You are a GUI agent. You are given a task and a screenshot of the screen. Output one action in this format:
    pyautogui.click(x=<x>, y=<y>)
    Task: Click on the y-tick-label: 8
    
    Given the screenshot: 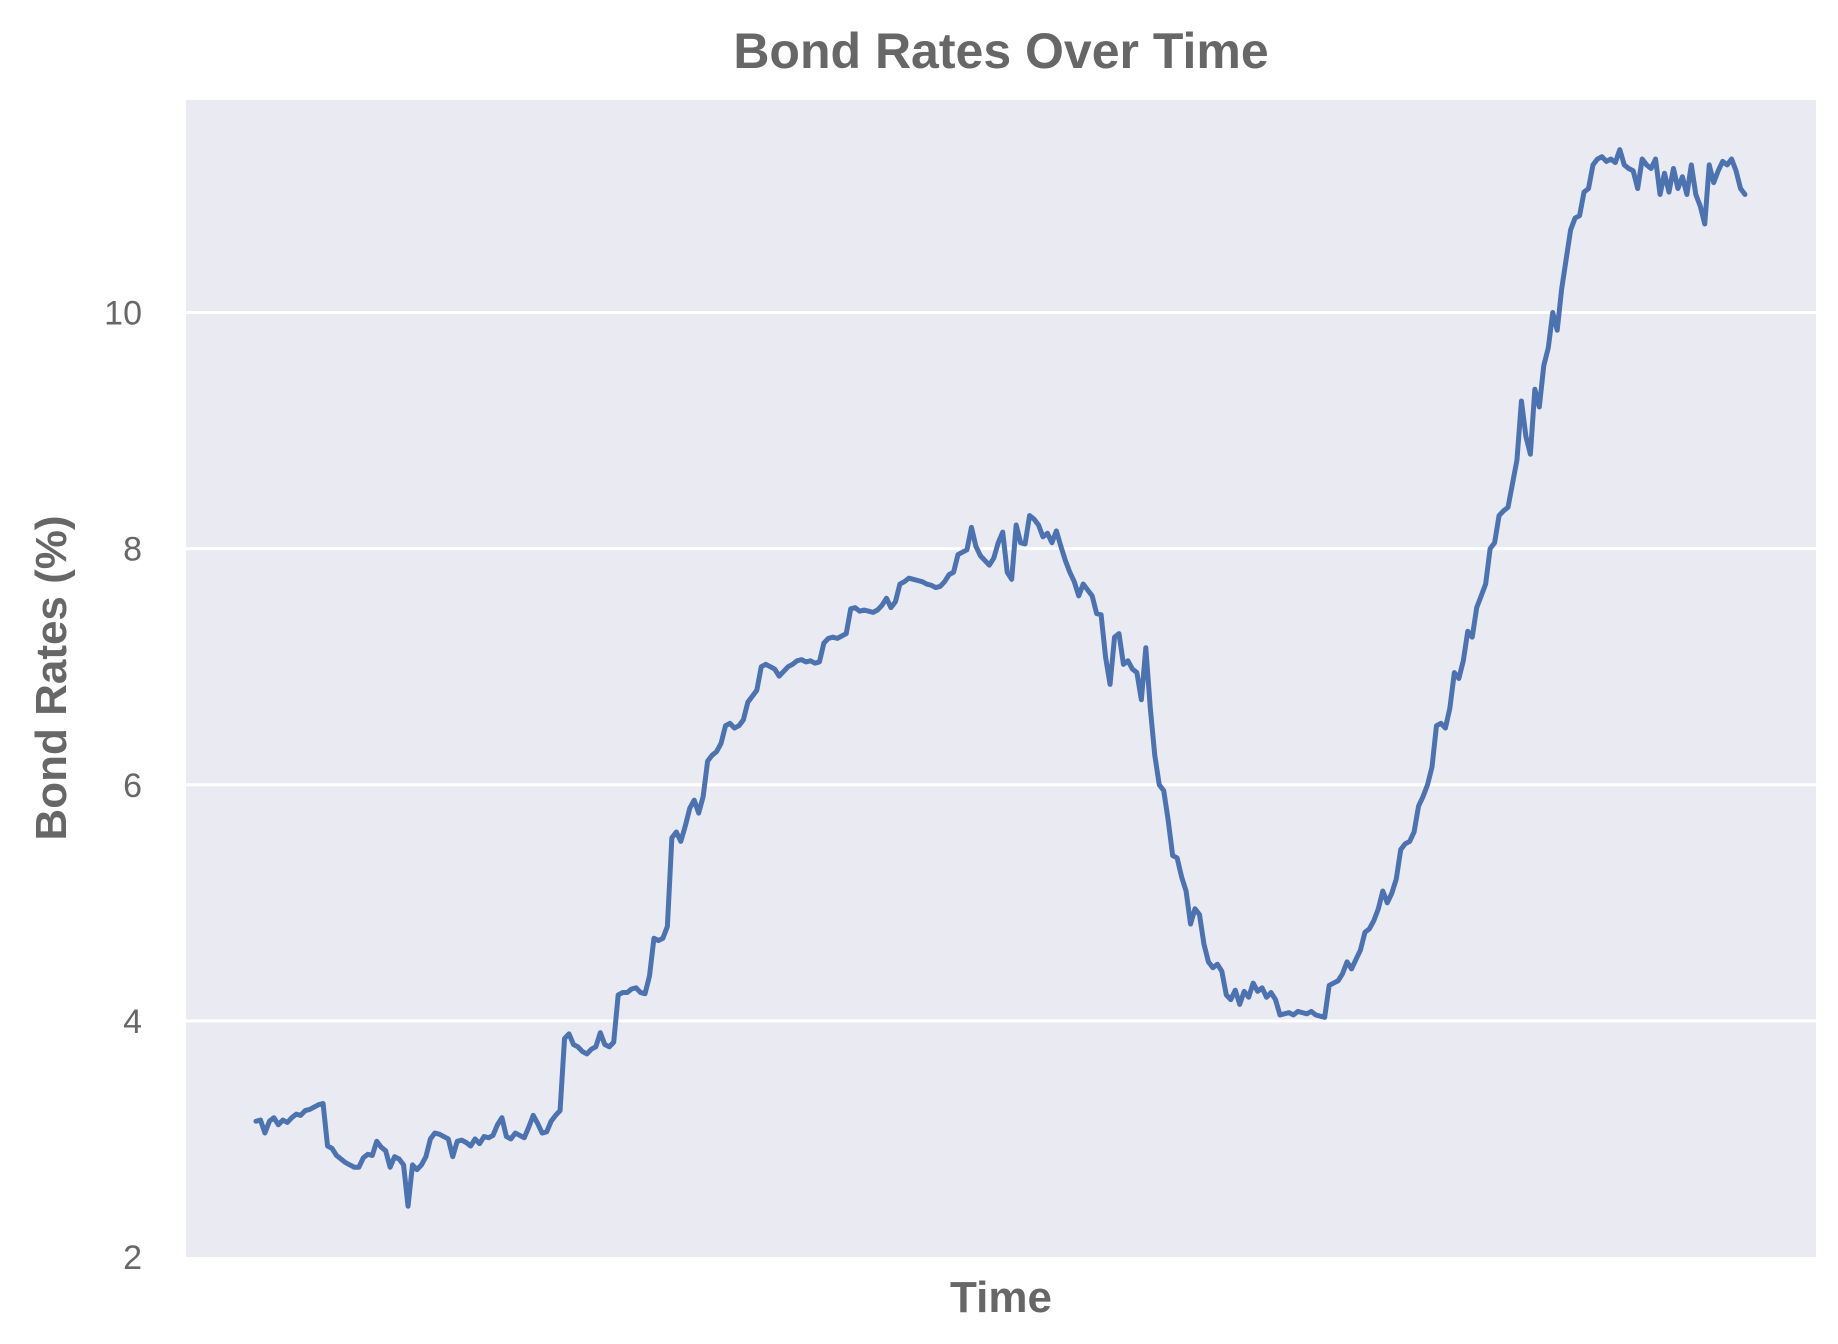 What is the action you would take?
    pyautogui.click(x=132, y=550)
    